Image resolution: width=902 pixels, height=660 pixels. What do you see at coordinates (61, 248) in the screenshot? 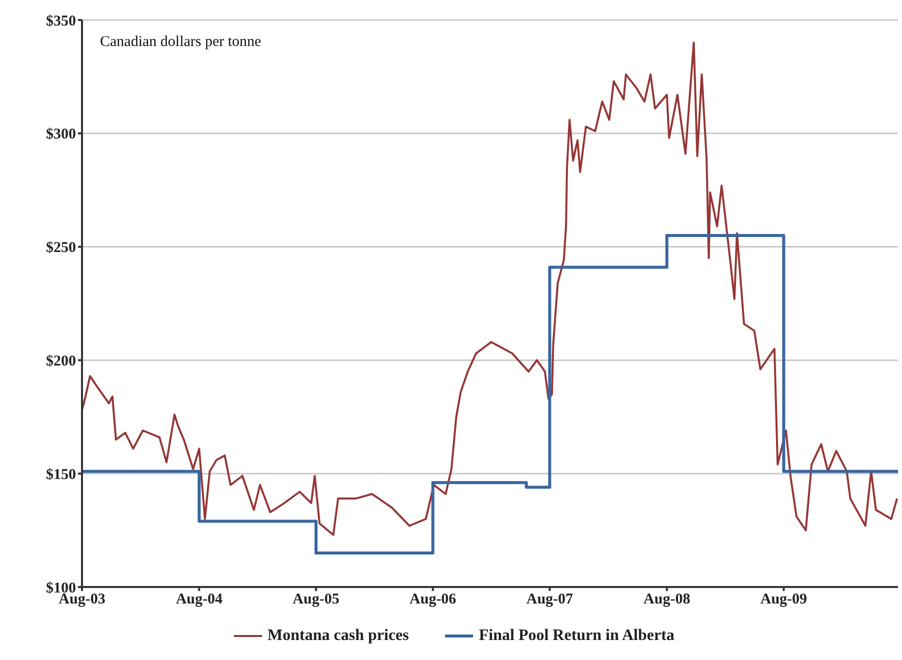
I see `y-tick-label: $250` at bounding box center [61, 248].